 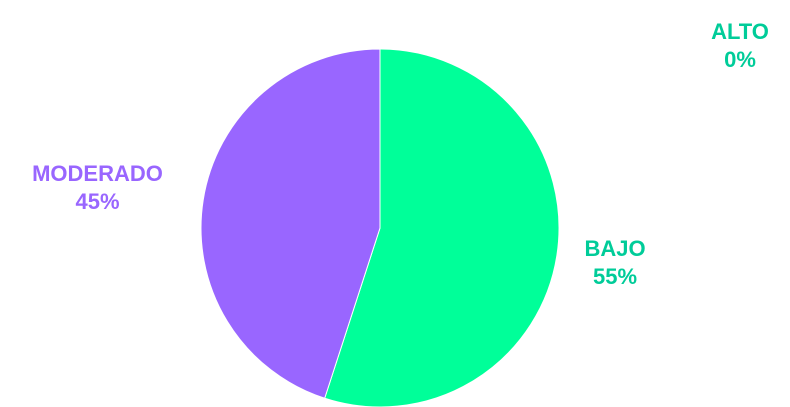 What do you see at coordinates (615, 263) in the screenshot?
I see `slice-label-bajo: BAJO 55%` at bounding box center [615, 263].